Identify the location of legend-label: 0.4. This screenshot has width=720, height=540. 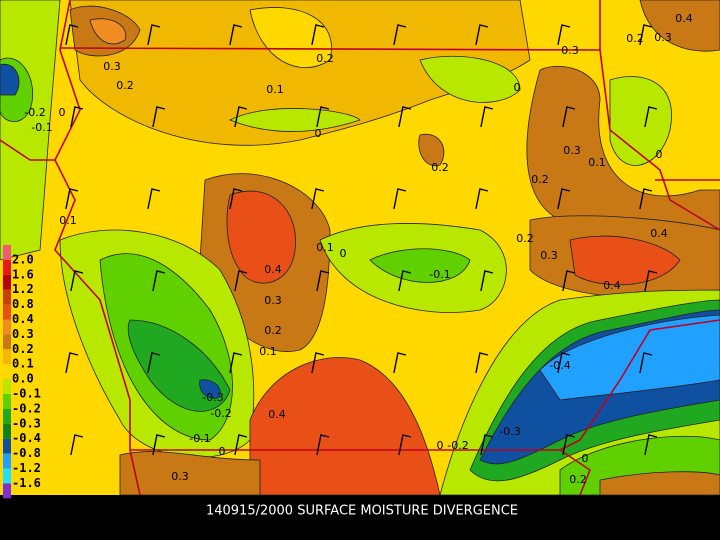
(23, 319).